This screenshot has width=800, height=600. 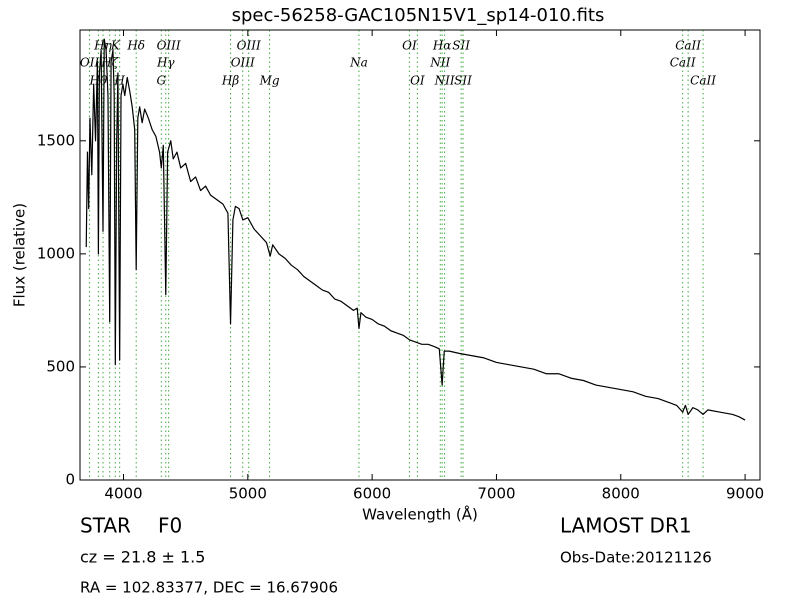 What do you see at coordinates (209, 588) in the screenshot?
I see `coordinates: RA = 102.83377, DEC = 16.67906` at bounding box center [209, 588].